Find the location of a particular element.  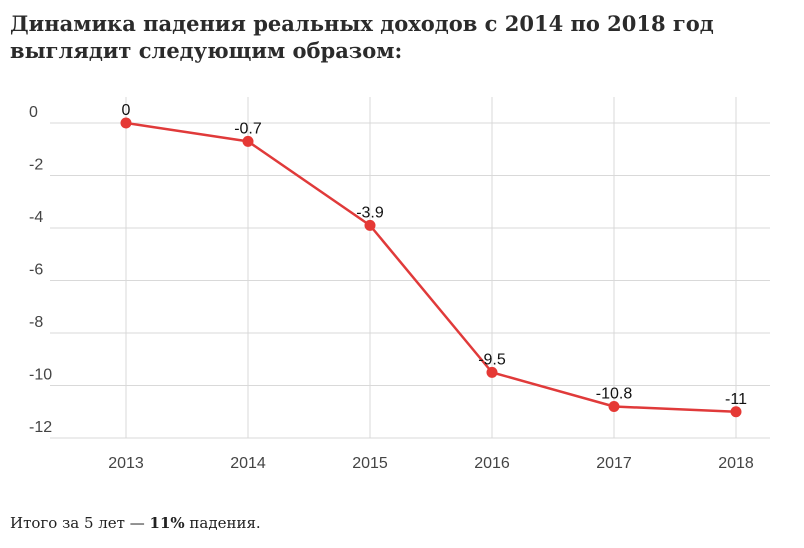

data-label: -10.8 is located at coordinates (614, 394).